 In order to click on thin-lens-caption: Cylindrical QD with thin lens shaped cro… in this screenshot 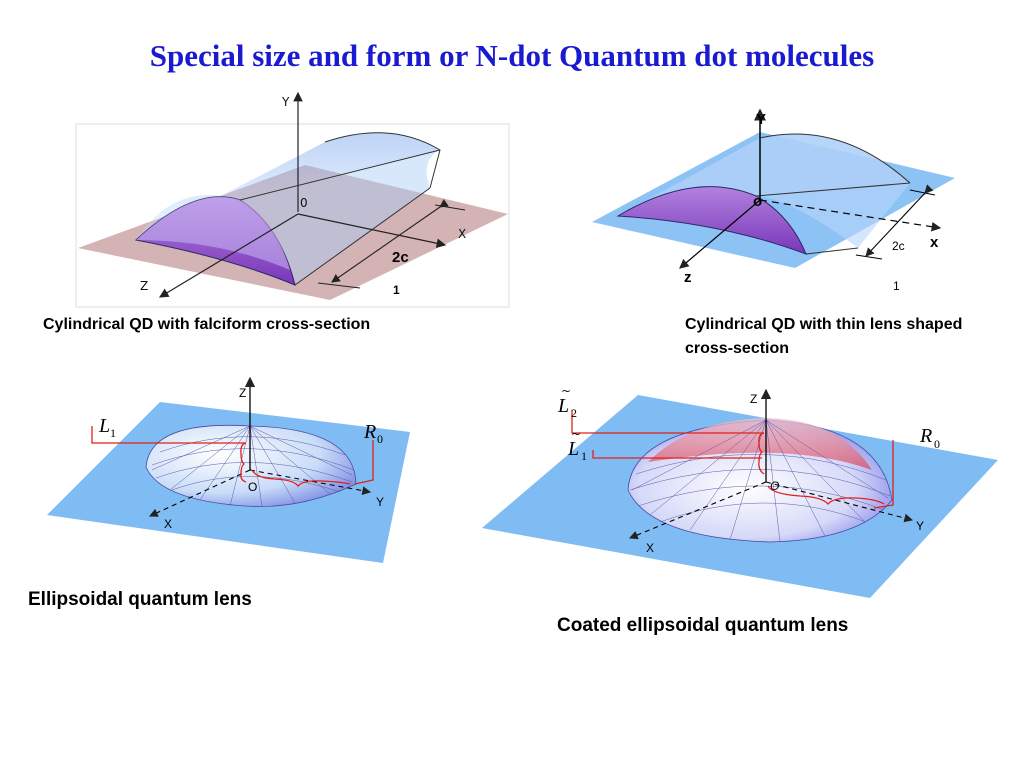, I will do `click(824, 336)`.